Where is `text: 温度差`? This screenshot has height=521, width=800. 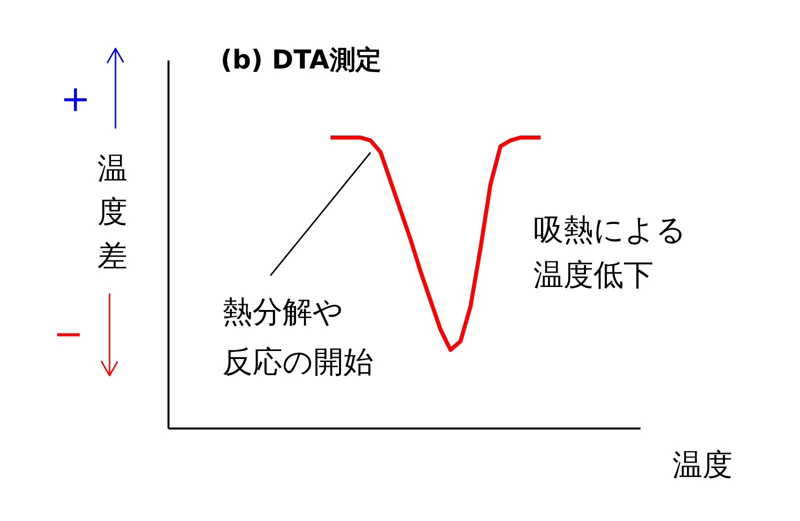 text: 温度差 is located at coordinates (113, 212).